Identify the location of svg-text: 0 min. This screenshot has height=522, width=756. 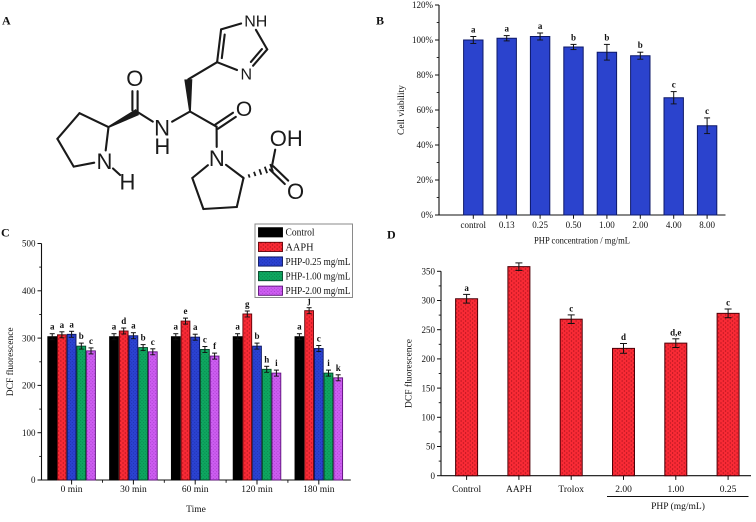
(72, 490).